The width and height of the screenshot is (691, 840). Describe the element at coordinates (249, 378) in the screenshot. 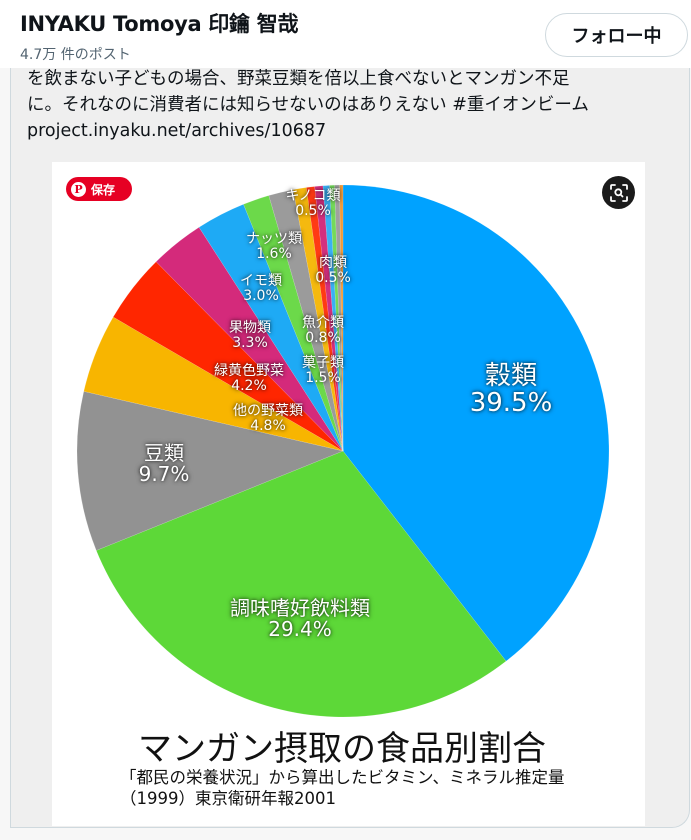

I see `slice-label-gy-veg: 緑黄色野菜 4.2%` at that location.